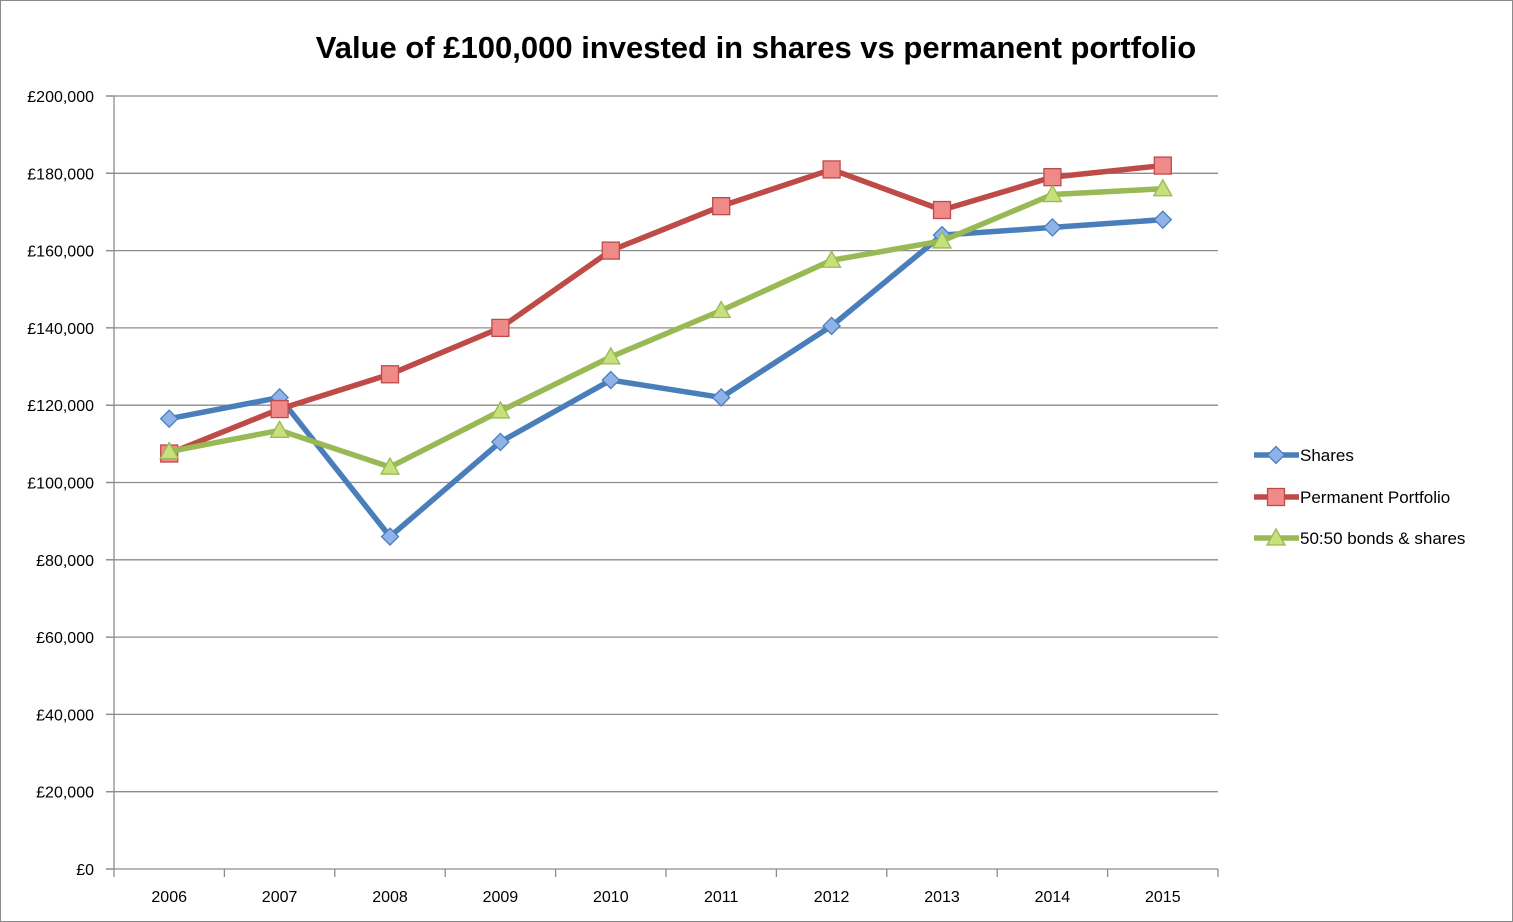 The width and height of the screenshot is (1513, 922). What do you see at coordinates (65, 561) in the screenshot?
I see `y-tick-label: £80,000` at bounding box center [65, 561].